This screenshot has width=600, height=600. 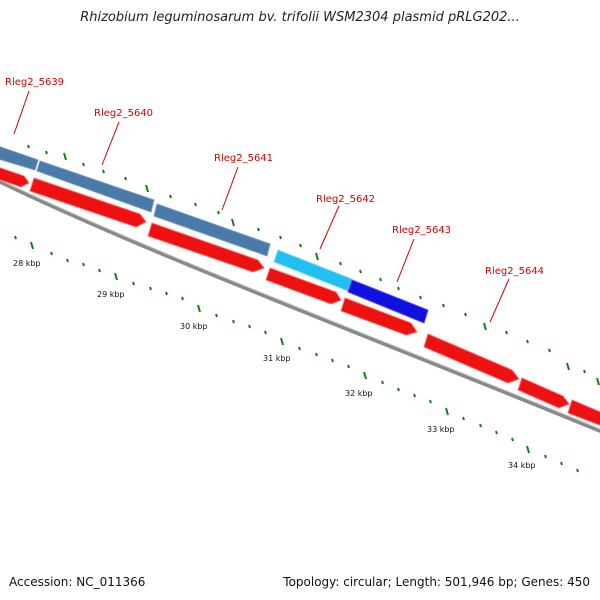 I want to click on kbp-label: 31 kbp, so click(x=277, y=358).